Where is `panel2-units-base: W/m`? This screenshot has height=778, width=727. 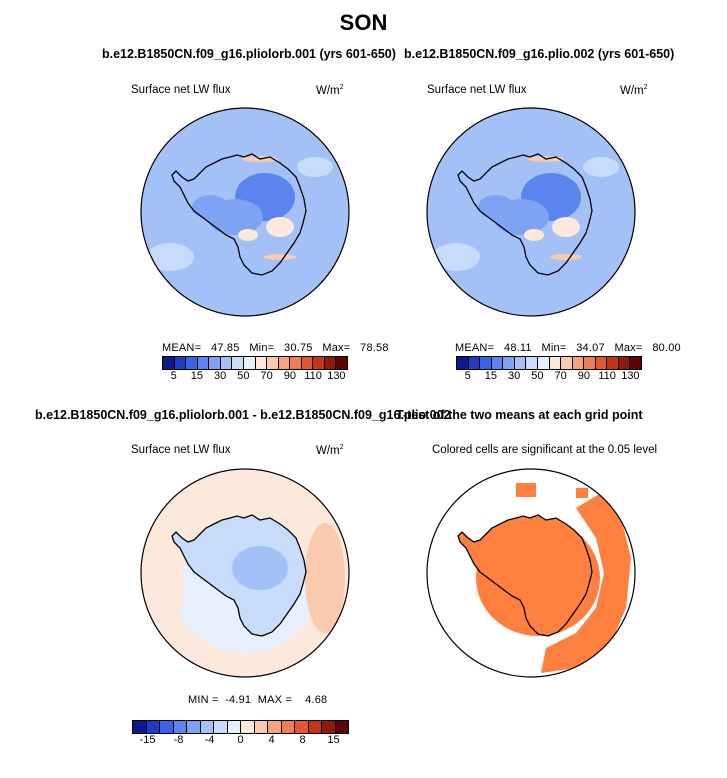
panel2-units-base: W/m is located at coordinates (632, 90).